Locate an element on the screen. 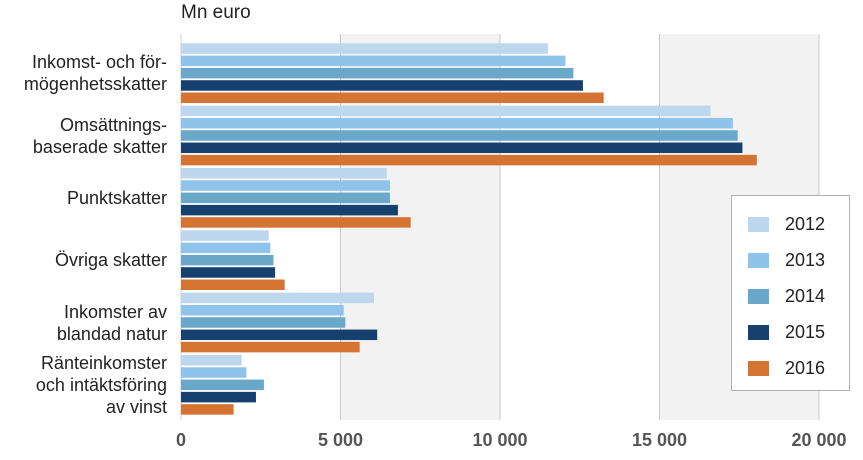 Image resolution: width=863 pixels, height=460 pixels. bar-2015-cat2 is located at coordinates (289, 210).